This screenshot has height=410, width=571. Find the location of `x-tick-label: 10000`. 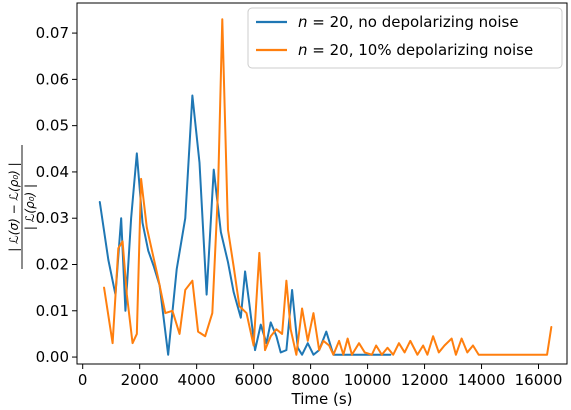

x-tick-label: 10000 is located at coordinates (368, 380).